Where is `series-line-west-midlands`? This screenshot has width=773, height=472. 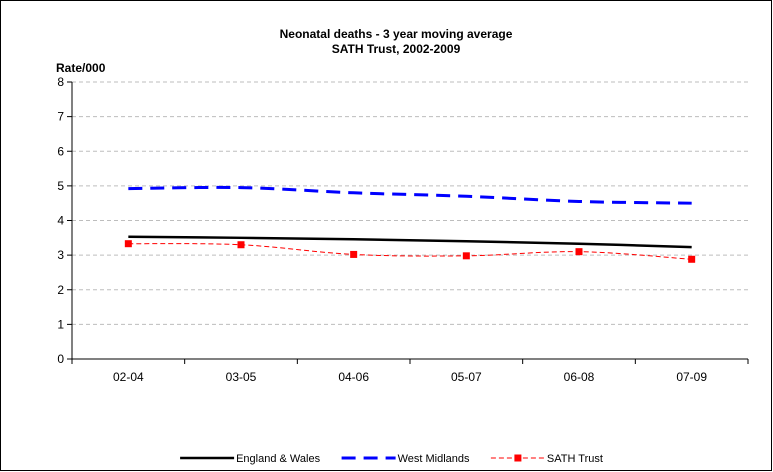
series-line-west-midlands is located at coordinates (410, 195).